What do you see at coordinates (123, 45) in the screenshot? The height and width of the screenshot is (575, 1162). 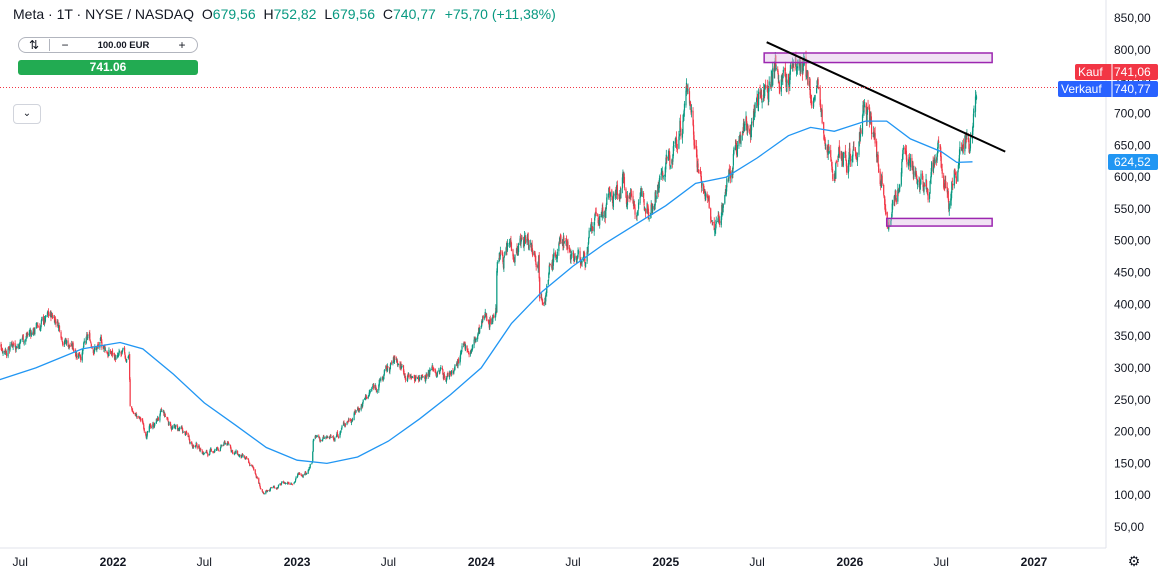 I see `quantity-input: 100.00 EUR` at bounding box center [123, 45].